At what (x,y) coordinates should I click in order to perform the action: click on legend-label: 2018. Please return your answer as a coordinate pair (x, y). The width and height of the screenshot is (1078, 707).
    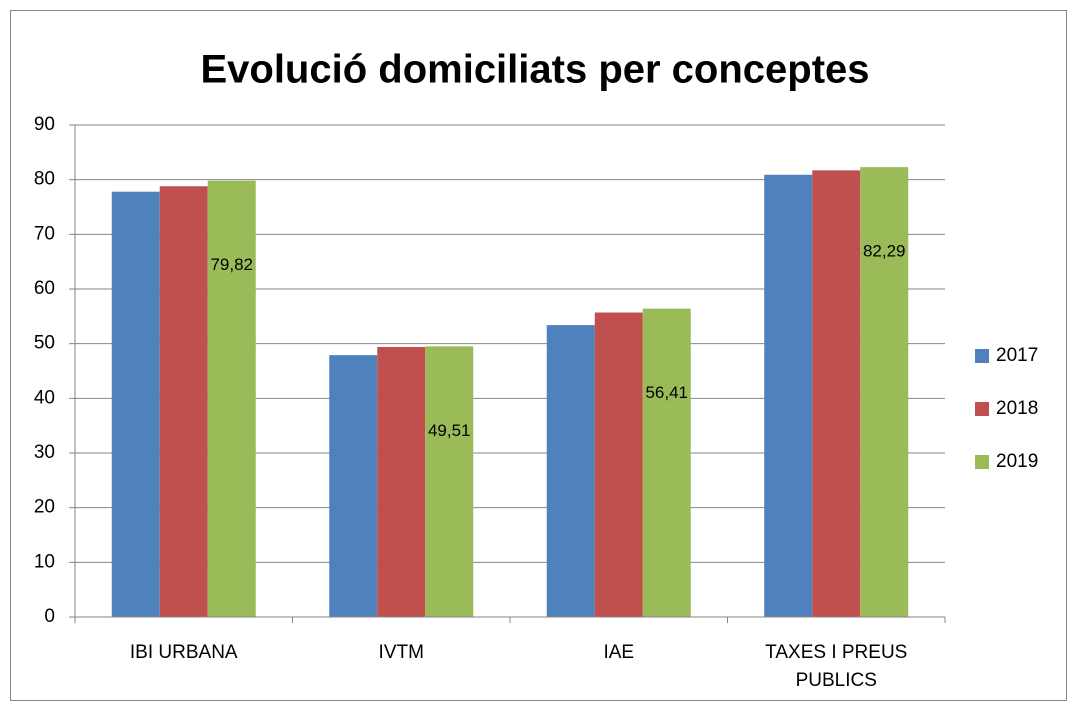
    Looking at the image, I should click on (1017, 408).